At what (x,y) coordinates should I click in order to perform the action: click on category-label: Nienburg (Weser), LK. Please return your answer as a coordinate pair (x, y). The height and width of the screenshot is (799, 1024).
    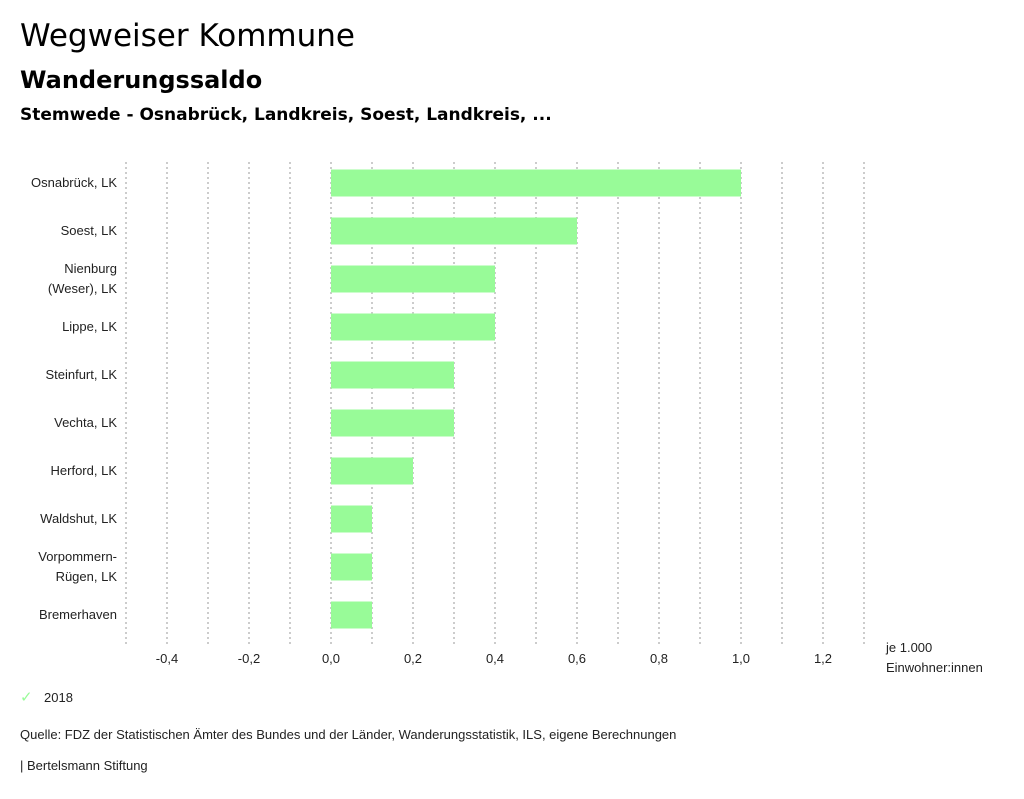
    Looking at the image, I should click on (82, 278).